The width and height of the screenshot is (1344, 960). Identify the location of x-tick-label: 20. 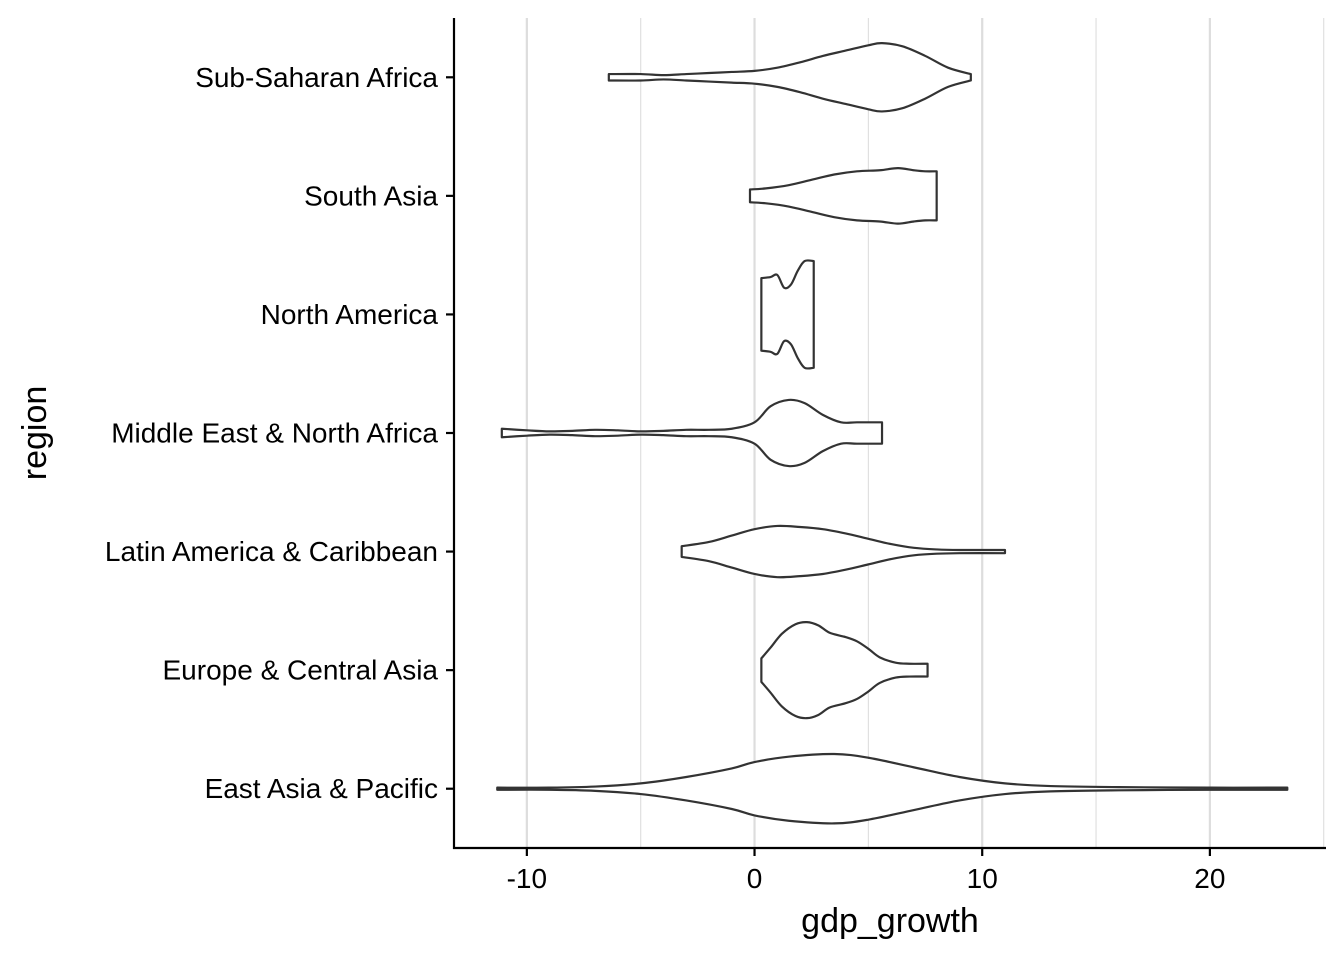
(1209, 878).